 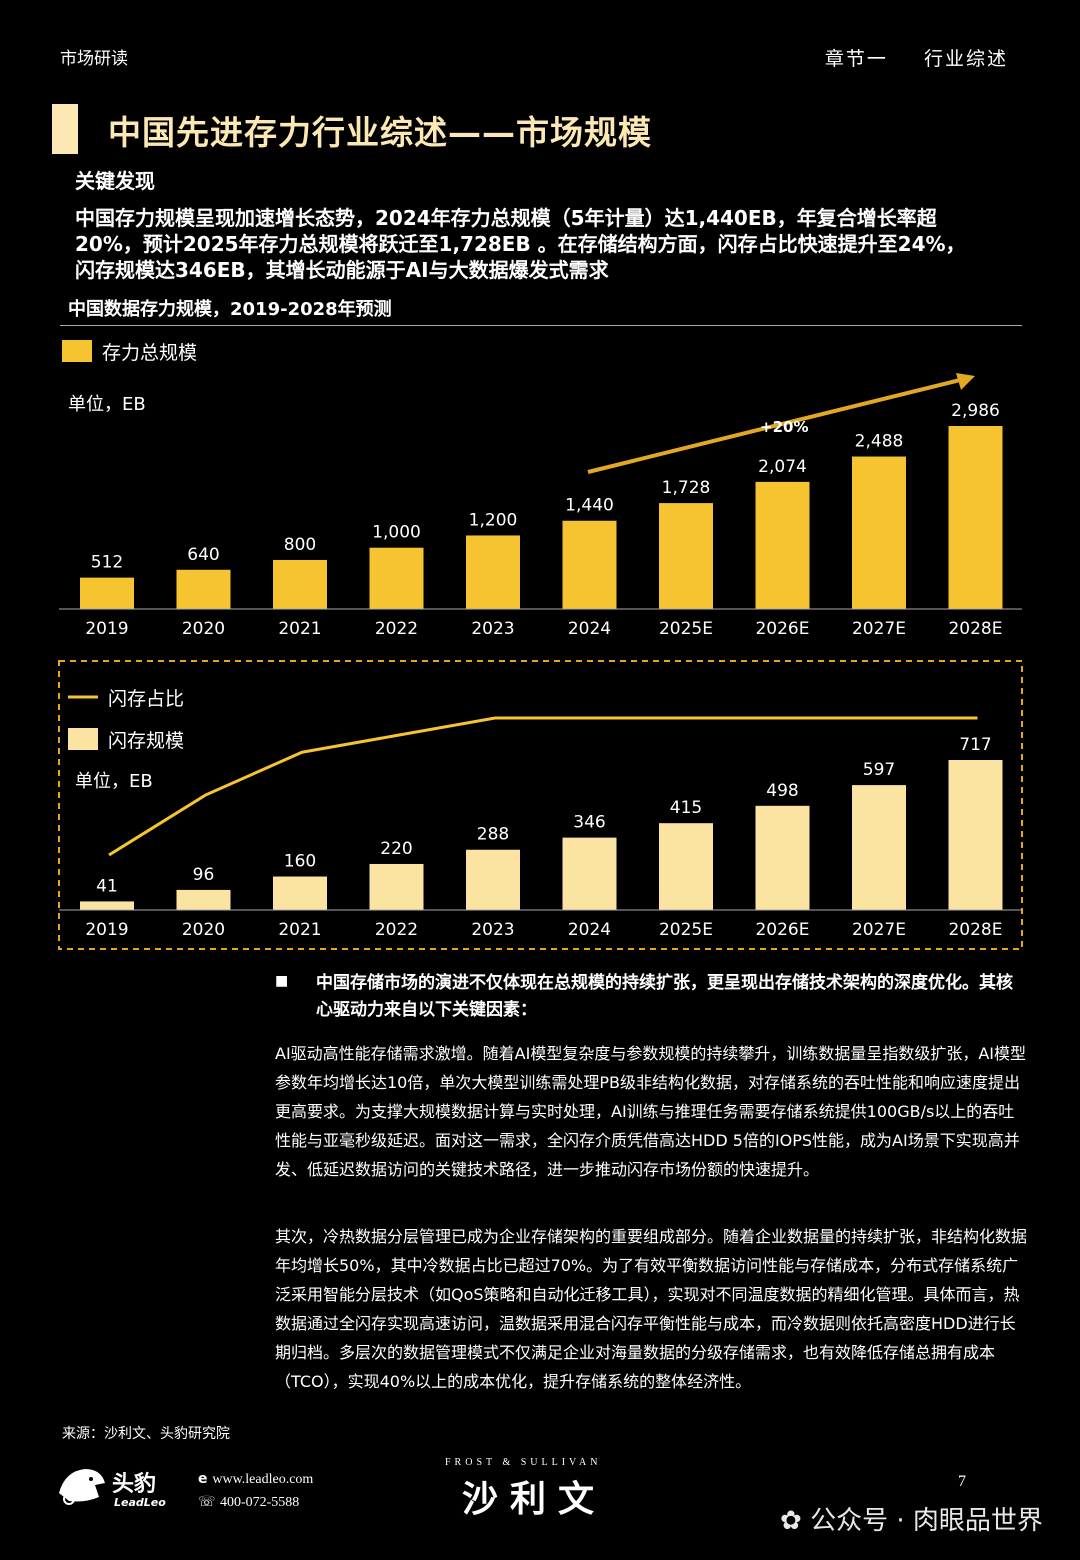 What do you see at coordinates (523, 1462) in the screenshot?
I see `partner-name-en: FROST & SULLIVAN` at bounding box center [523, 1462].